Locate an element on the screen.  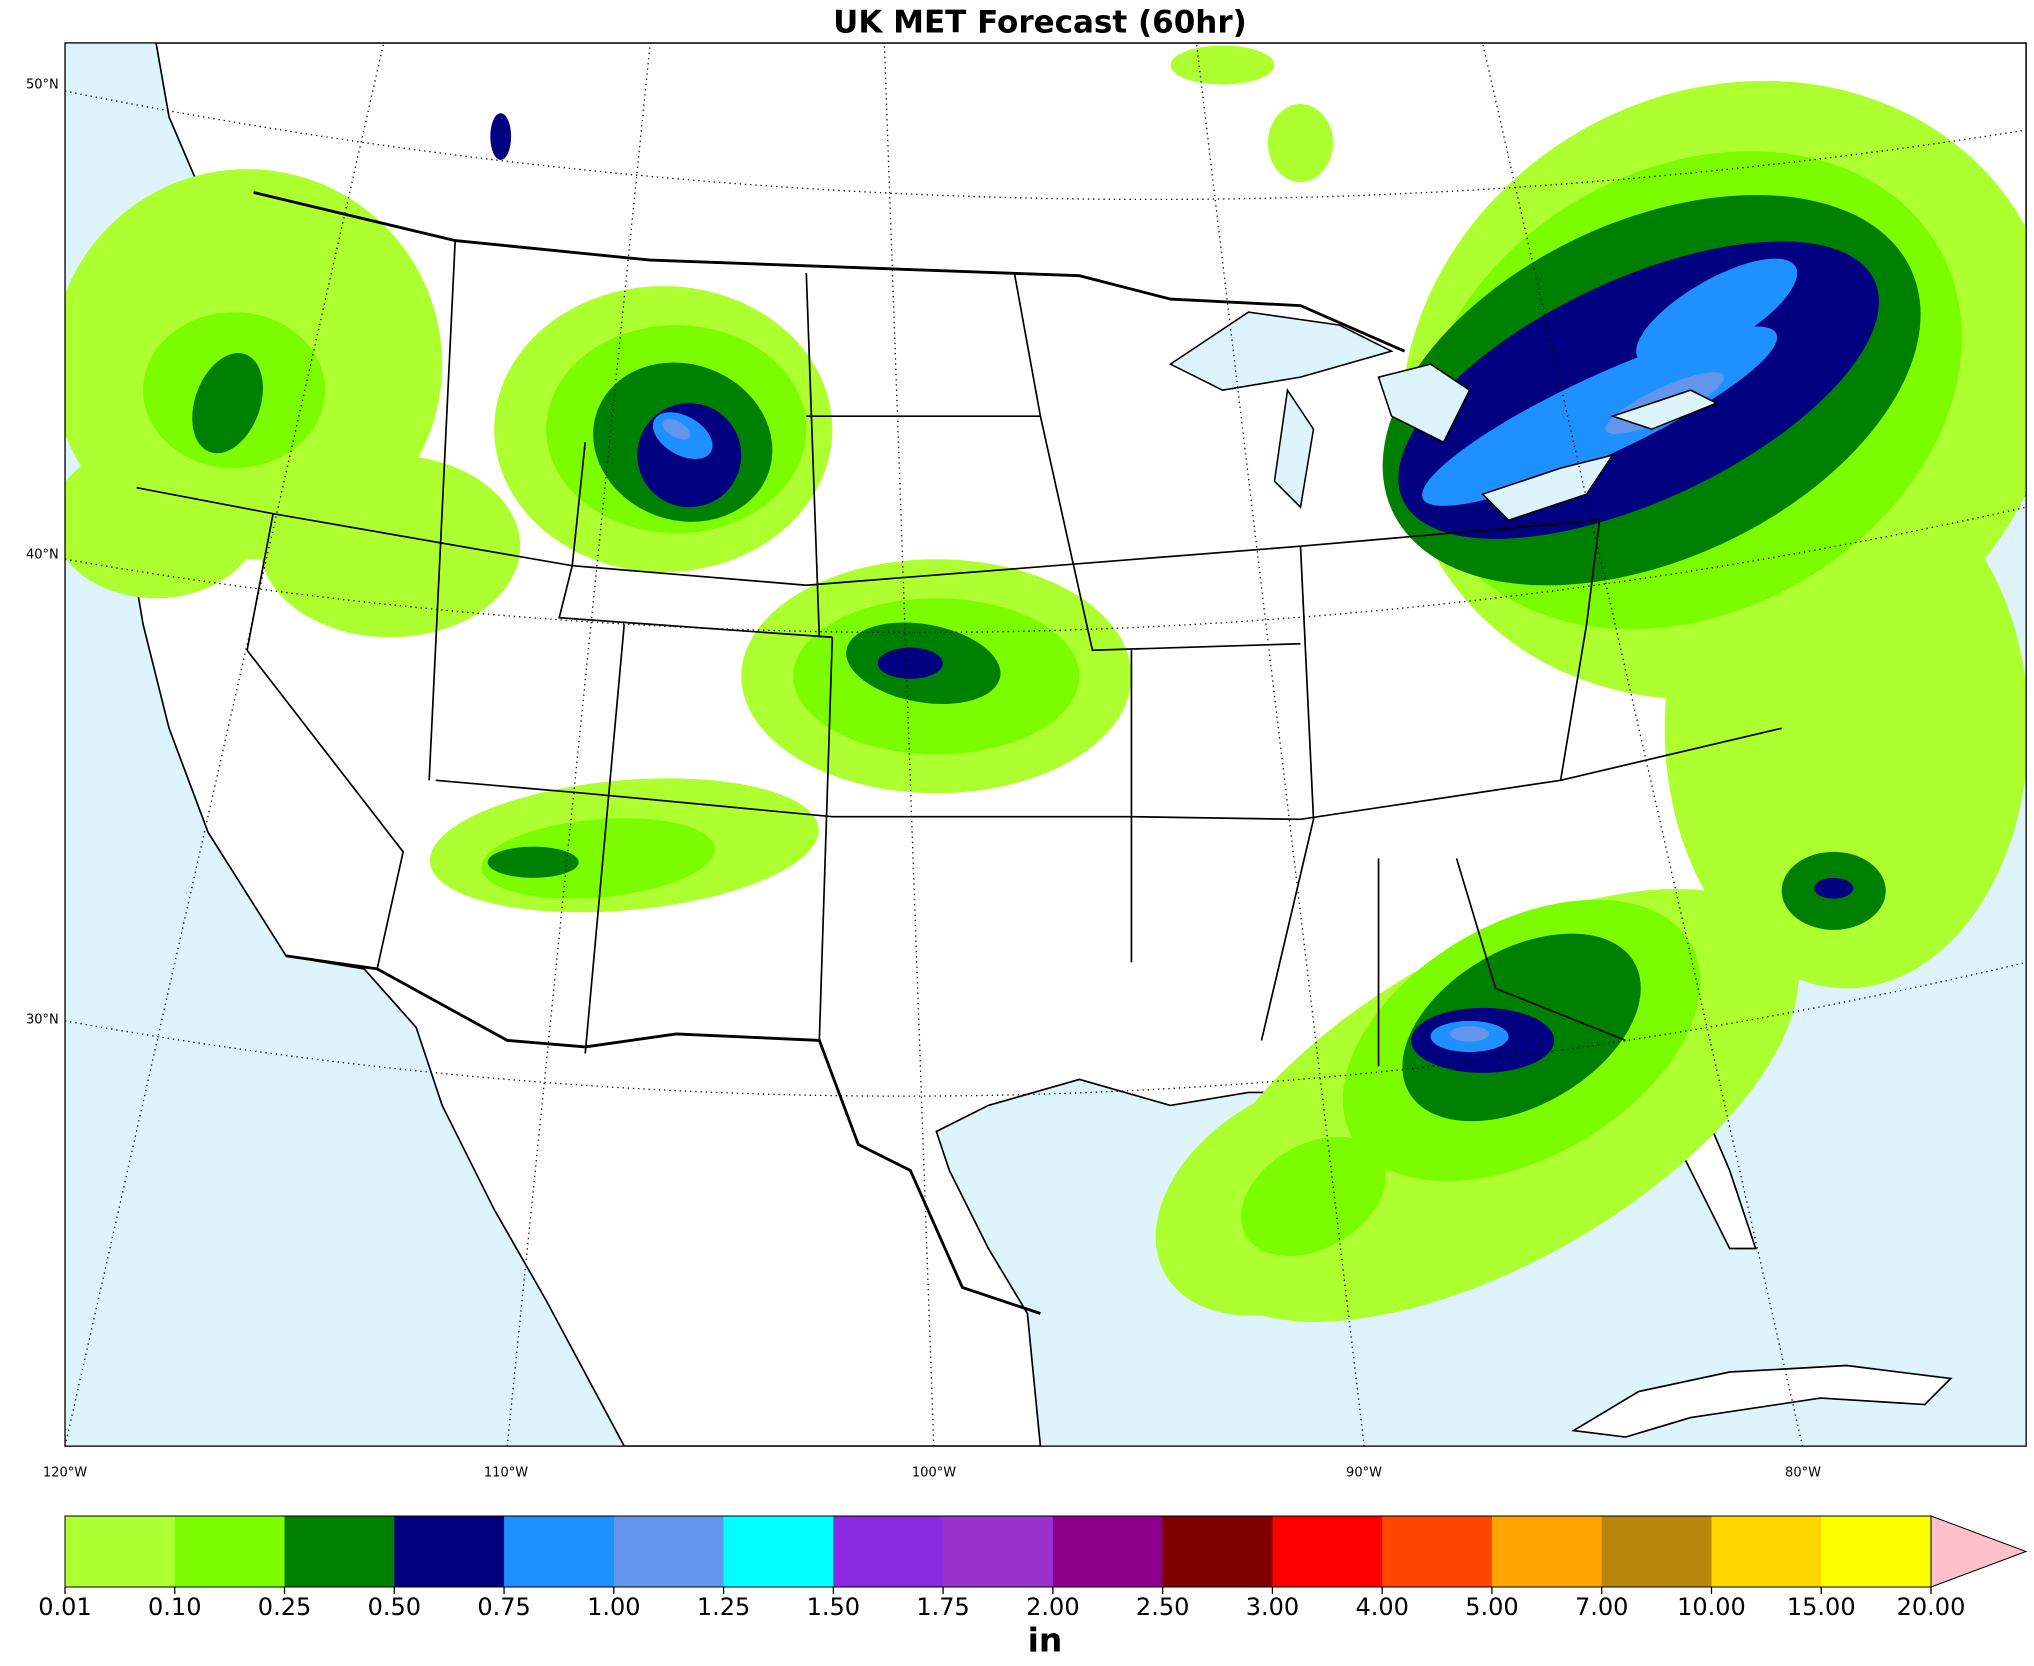
colorbar-tick-label: 1.00 is located at coordinates (613, 1607).